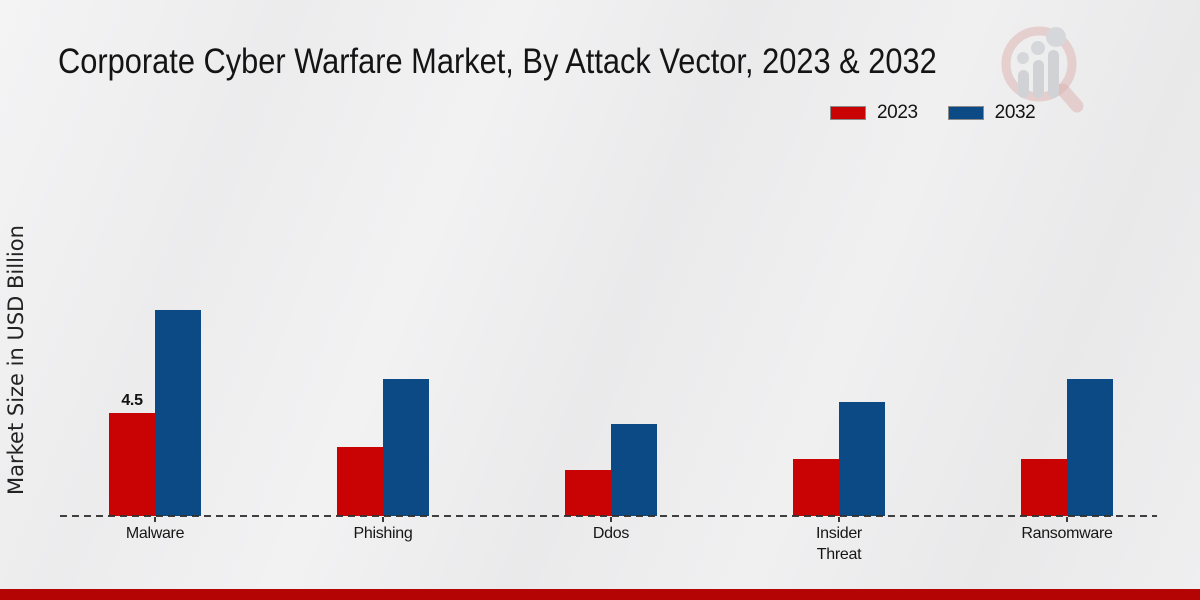  Describe the element at coordinates (848, 113) in the screenshot. I see `legend-swatch-2023` at that location.